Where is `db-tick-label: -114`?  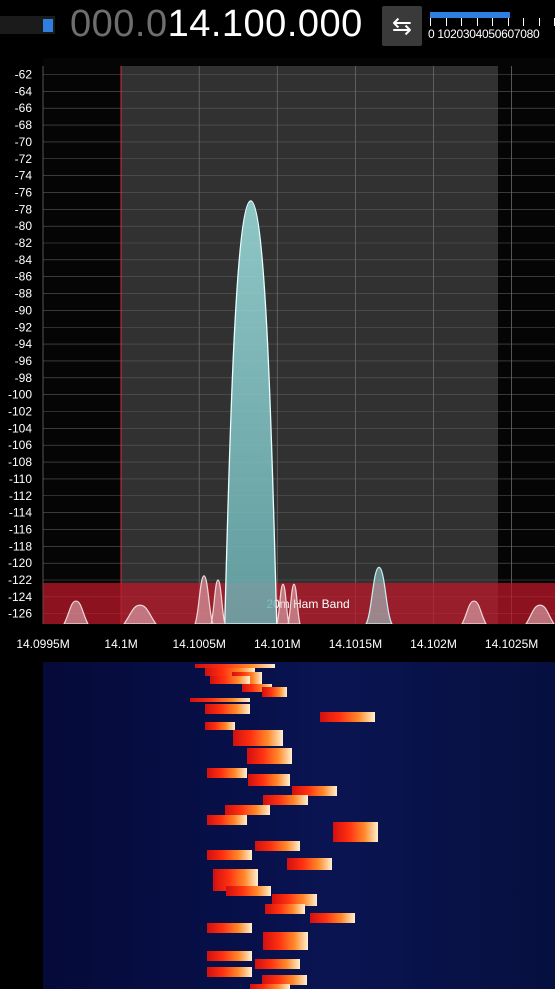 db-tick-label: -114 is located at coordinates (20, 513).